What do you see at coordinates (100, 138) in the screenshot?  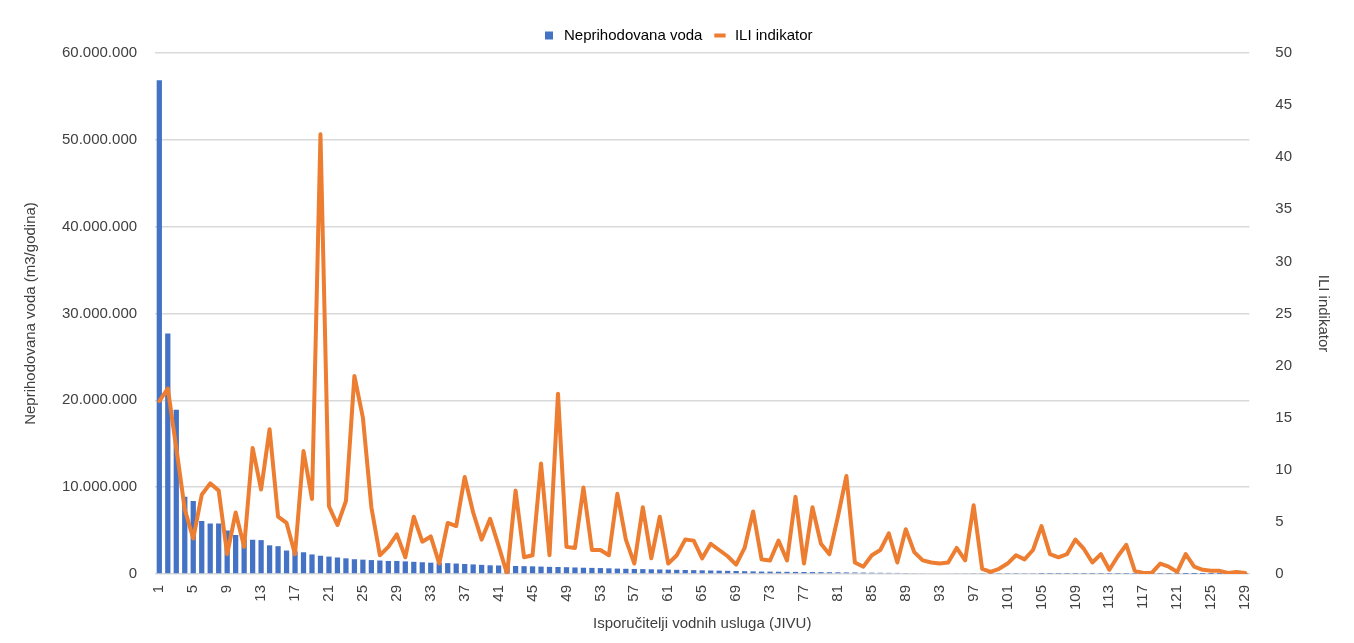 I see `y-tick-label: 50.000.000` at bounding box center [100, 138].